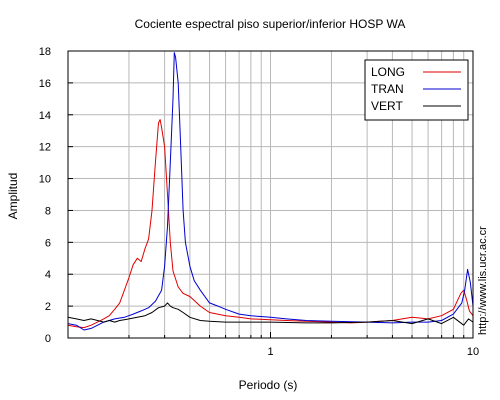  Describe the element at coordinates (48, 275) in the screenshot. I see `y-tick-label: 4` at that location.